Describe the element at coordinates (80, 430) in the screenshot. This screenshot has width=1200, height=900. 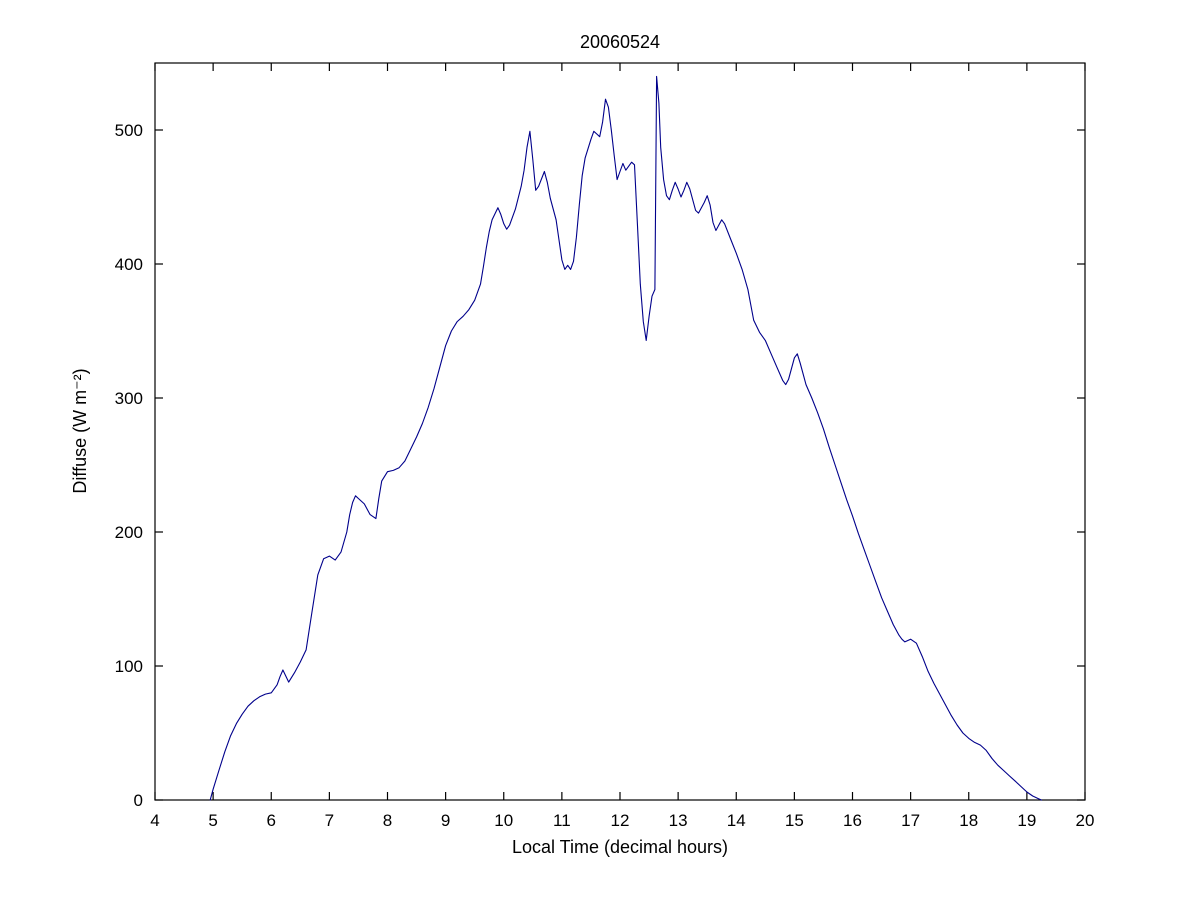
I see `y-axis-label: Diffuse (W m⁻²)` at that location.